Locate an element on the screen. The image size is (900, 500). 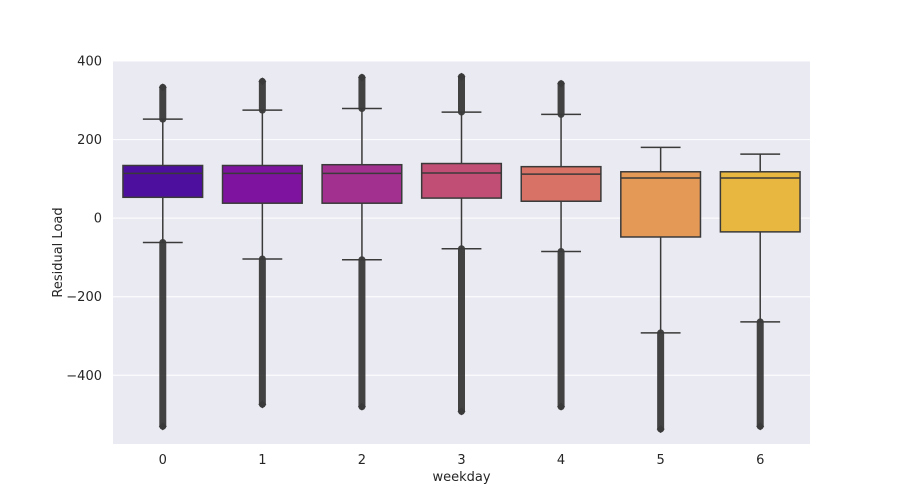
x-tick-label: 0 is located at coordinates (163, 460).